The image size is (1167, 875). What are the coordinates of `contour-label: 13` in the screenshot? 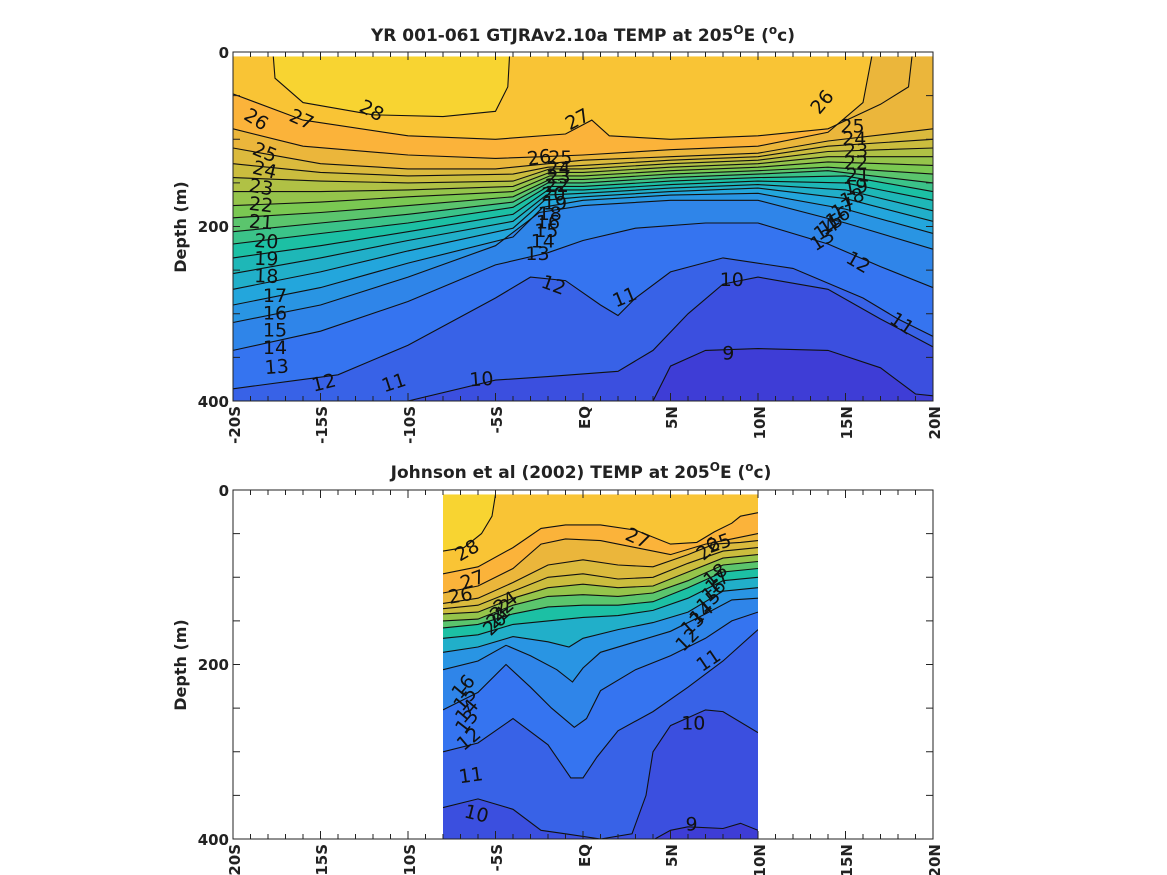 It's located at (537, 254).